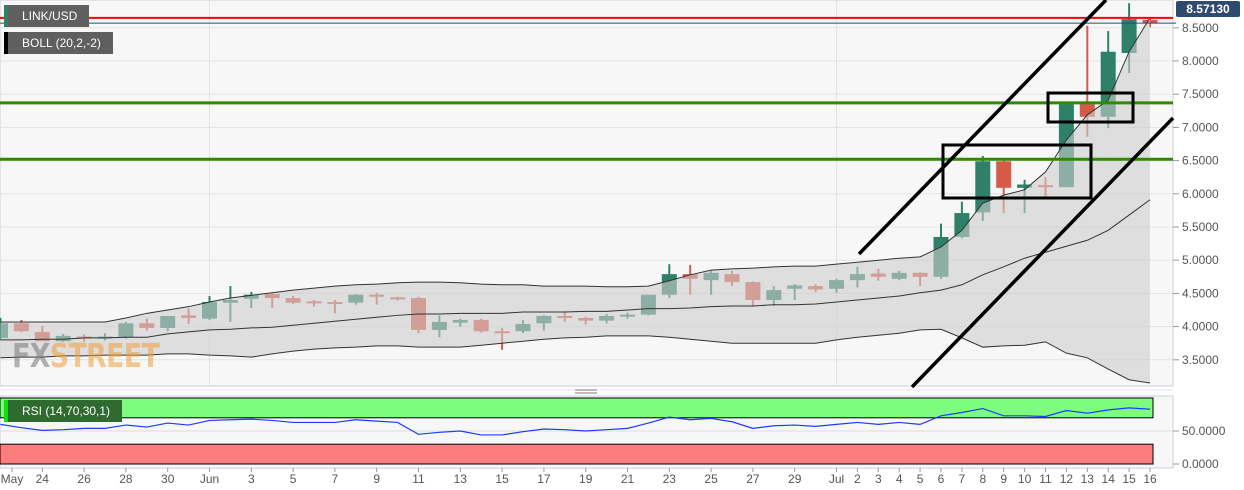 This screenshot has height=490, width=1244. I want to click on x-tick-label: Jun, so click(209, 479).